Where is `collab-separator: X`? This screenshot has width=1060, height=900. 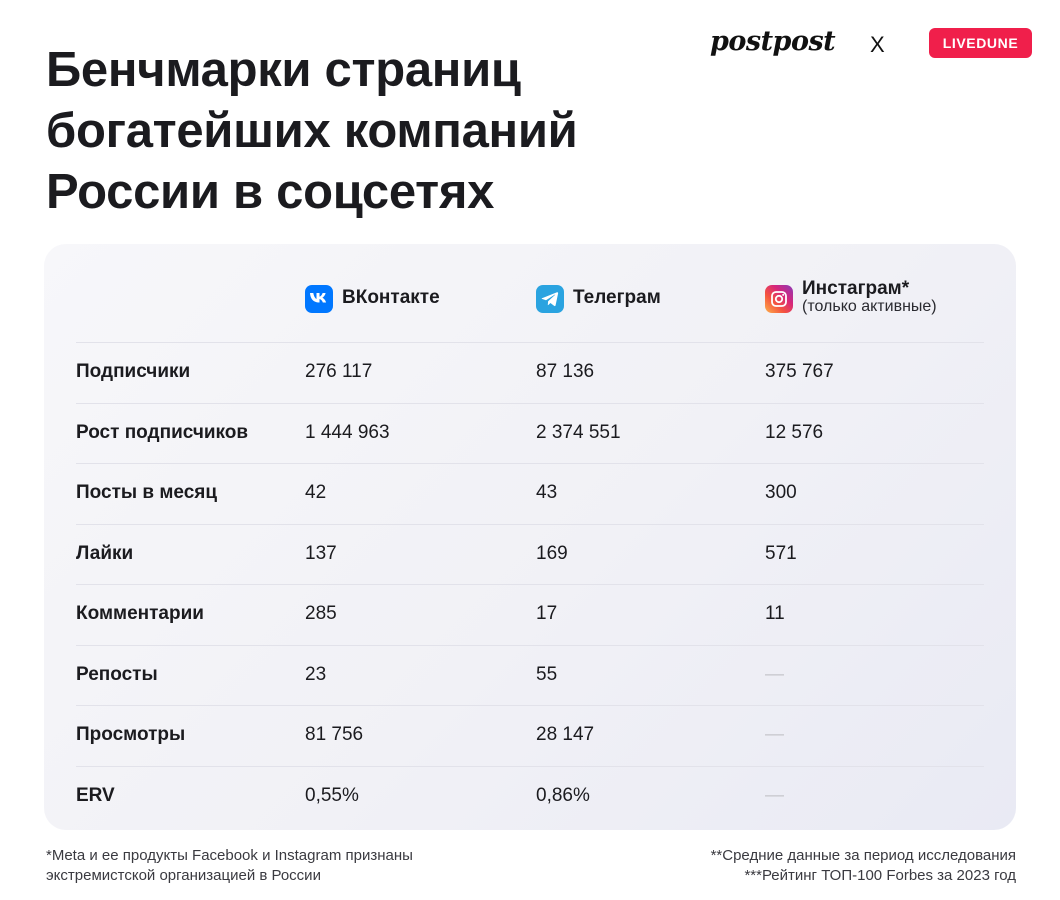 collab-separator: X is located at coordinates (877, 44).